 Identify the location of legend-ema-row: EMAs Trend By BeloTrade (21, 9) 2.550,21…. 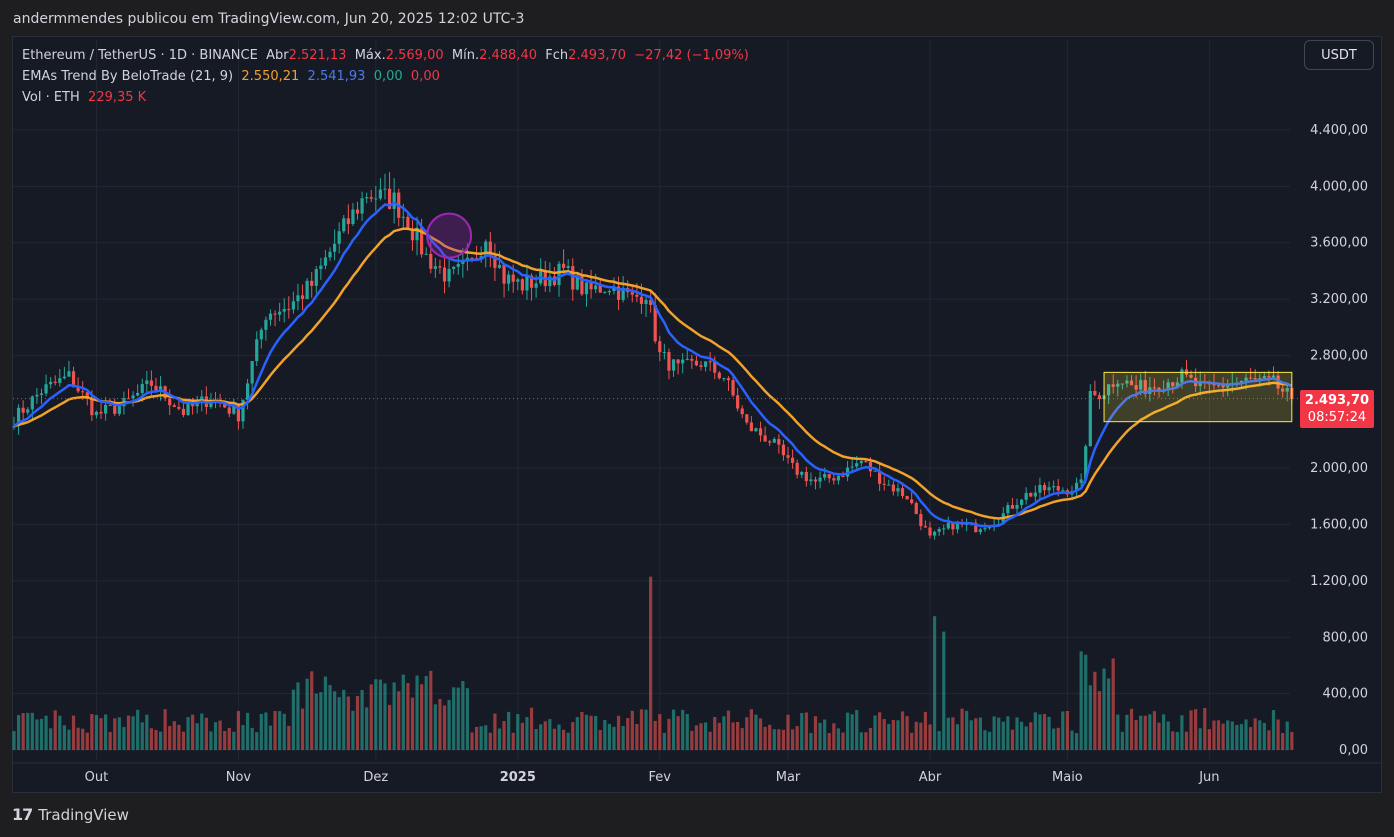
(385, 76).